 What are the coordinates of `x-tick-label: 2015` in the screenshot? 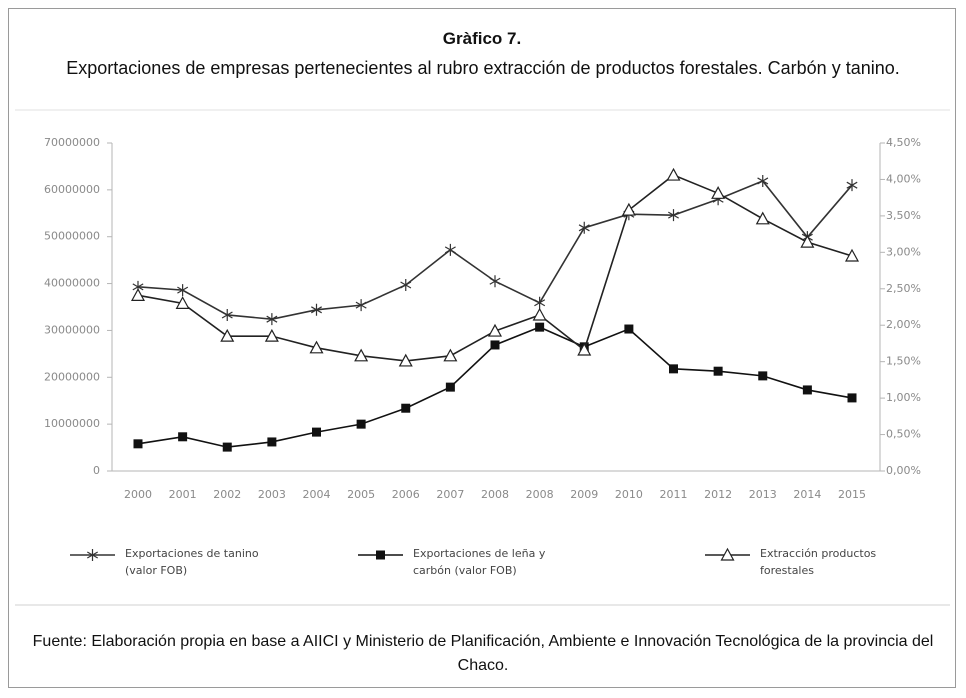 It's located at (852, 494).